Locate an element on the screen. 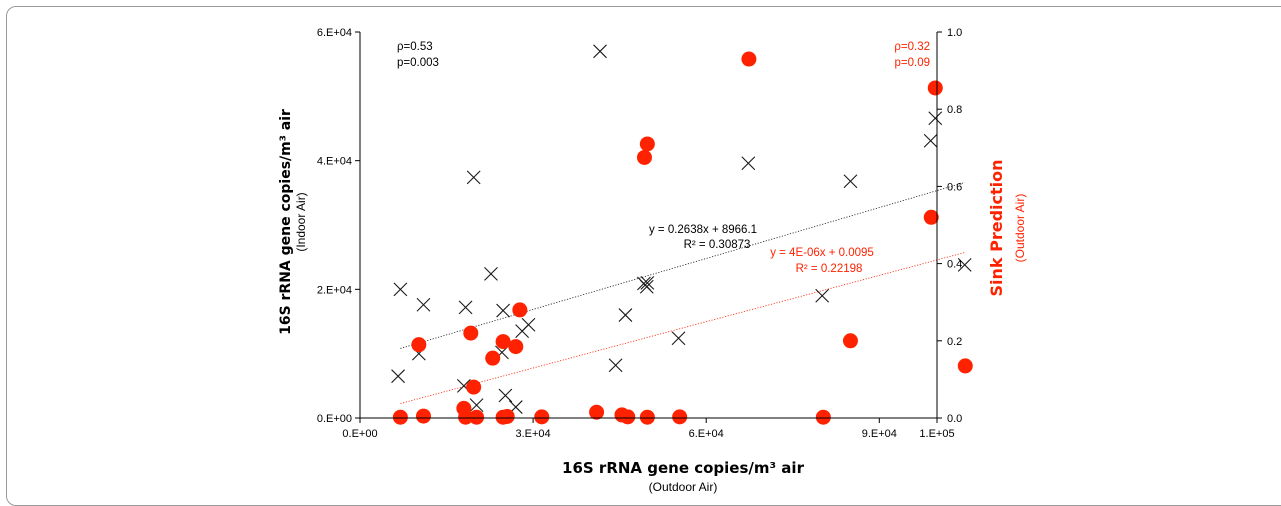 The width and height of the screenshot is (1281, 506). trend-black-equation: y = 0.2638x + 8966.1 is located at coordinates (703, 230).